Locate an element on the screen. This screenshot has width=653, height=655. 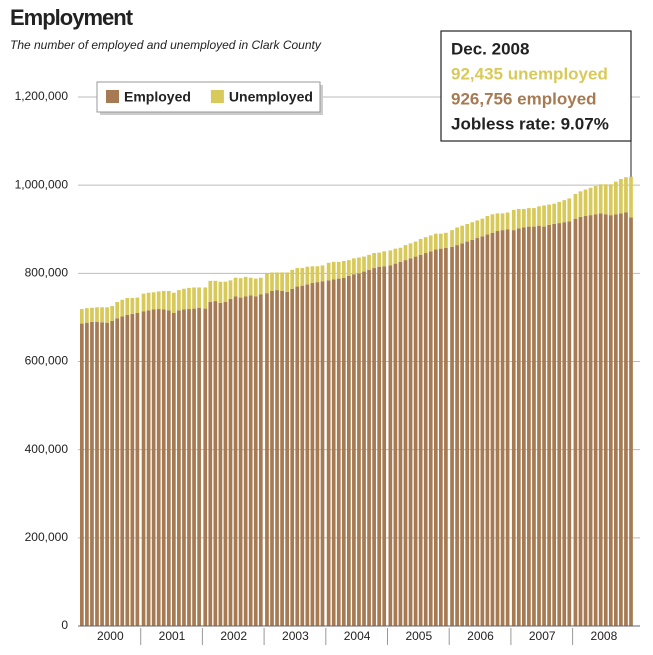
x-tick-label: 2002 is located at coordinates (233, 636).